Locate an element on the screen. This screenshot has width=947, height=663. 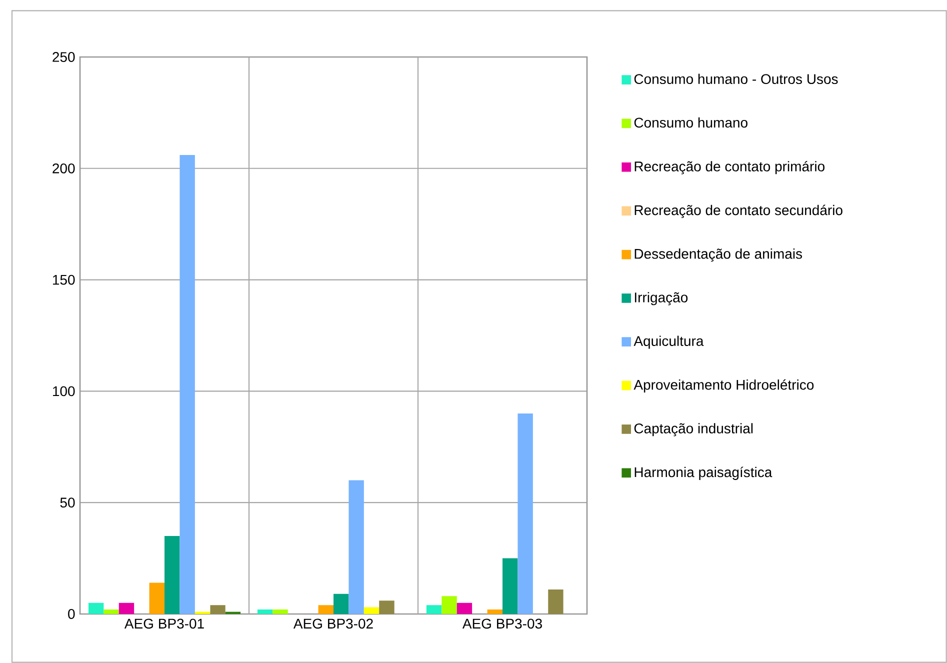
legend-label: Aquicultura is located at coordinates (669, 342).